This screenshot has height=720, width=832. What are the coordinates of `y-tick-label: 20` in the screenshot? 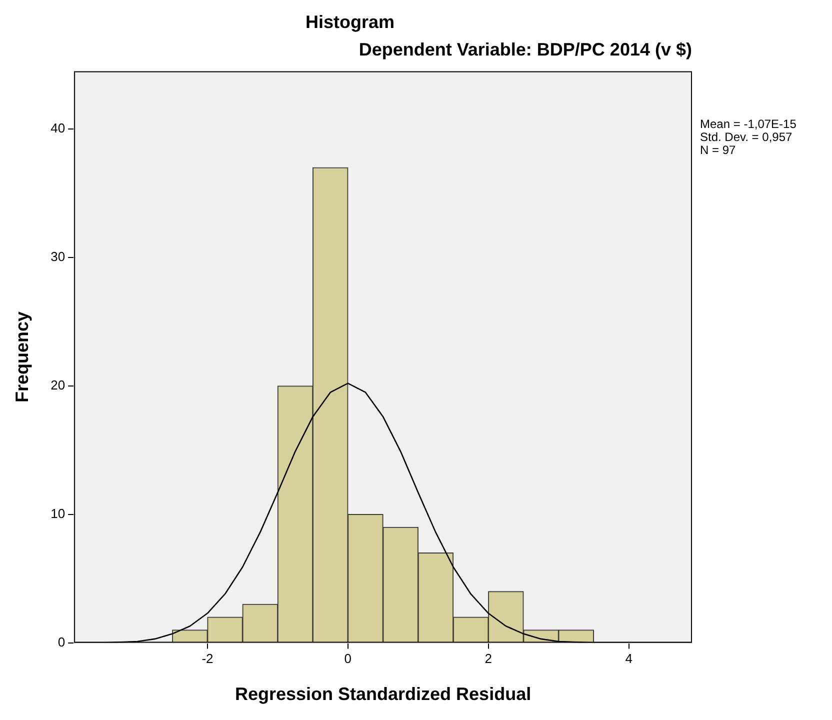 It's located at (58, 384).